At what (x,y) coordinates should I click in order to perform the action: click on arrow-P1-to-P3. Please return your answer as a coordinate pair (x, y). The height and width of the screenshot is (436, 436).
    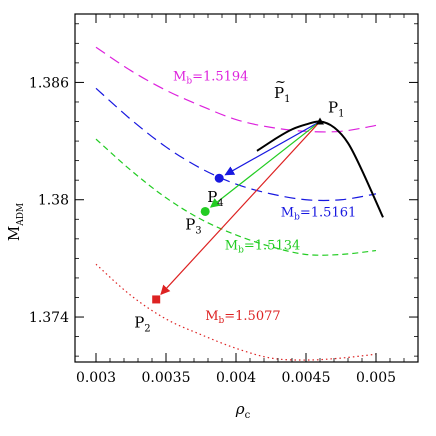
    Looking at the image, I should click on (265, 164).